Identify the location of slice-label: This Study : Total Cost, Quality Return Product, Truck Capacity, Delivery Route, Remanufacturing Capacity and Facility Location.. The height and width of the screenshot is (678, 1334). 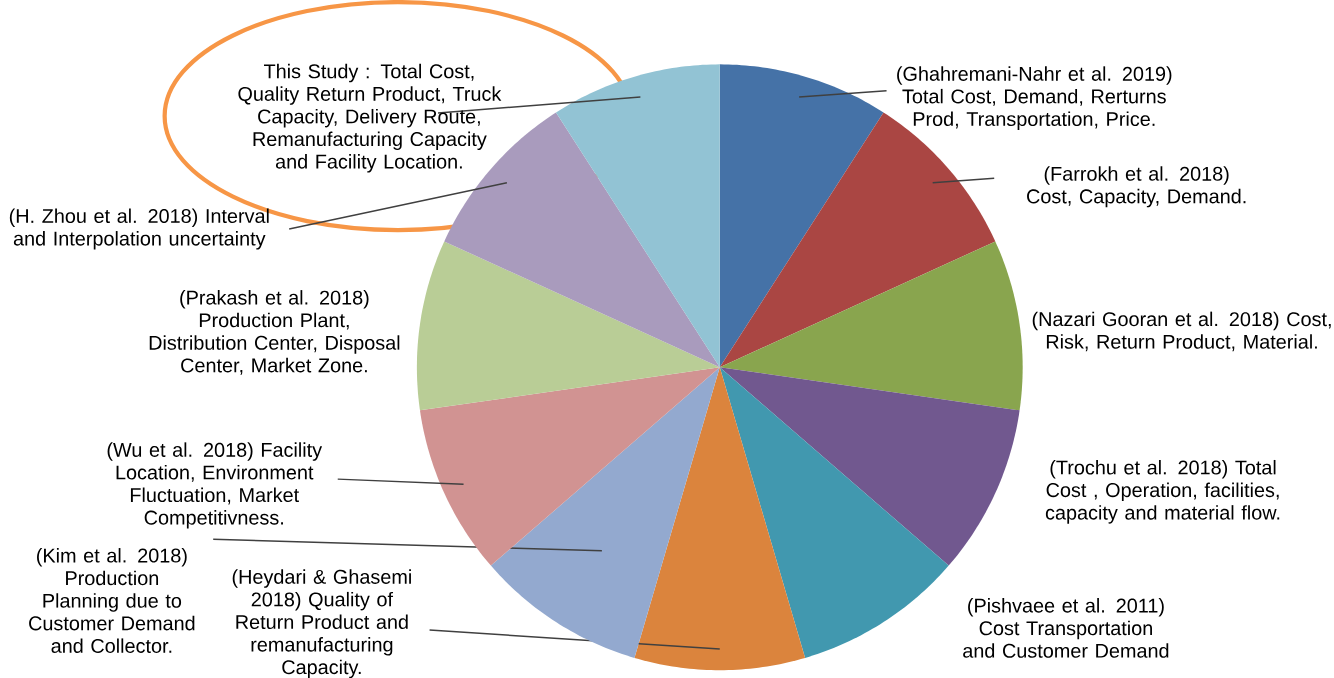
(370, 118).